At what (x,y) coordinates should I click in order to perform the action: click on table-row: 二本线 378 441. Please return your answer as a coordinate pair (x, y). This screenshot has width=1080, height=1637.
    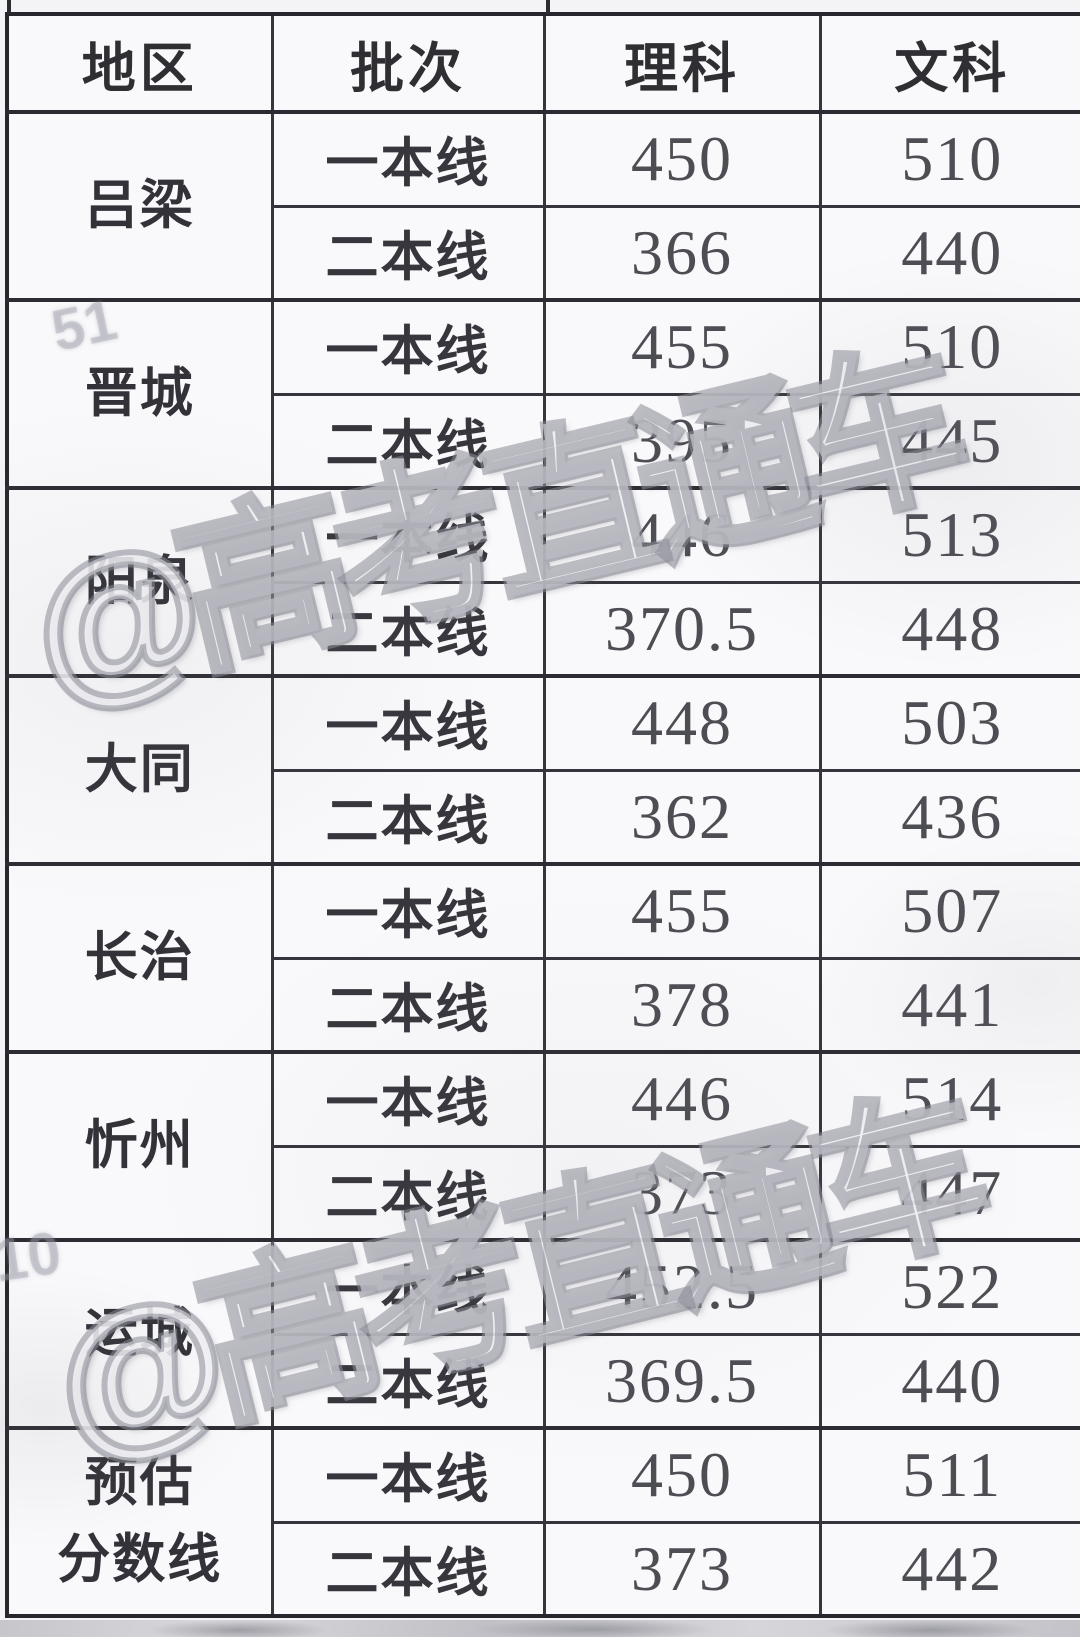
    Looking at the image, I should click on (543, 1005).